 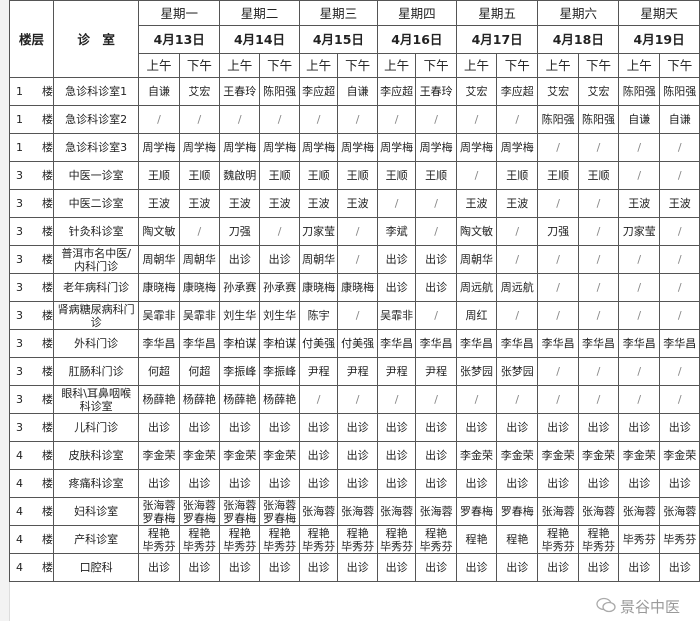 What do you see at coordinates (558, 343) in the screenshot?
I see `schedule-cell: 李华昌` at bounding box center [558, 343].